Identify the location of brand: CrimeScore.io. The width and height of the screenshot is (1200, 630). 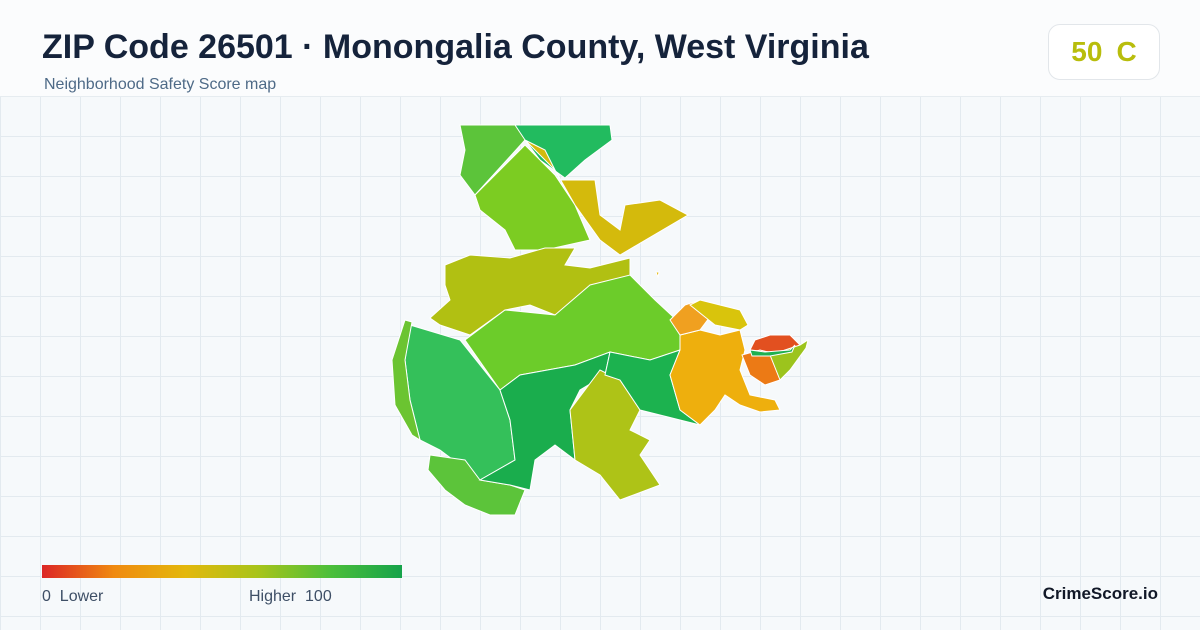
(1100, 593).